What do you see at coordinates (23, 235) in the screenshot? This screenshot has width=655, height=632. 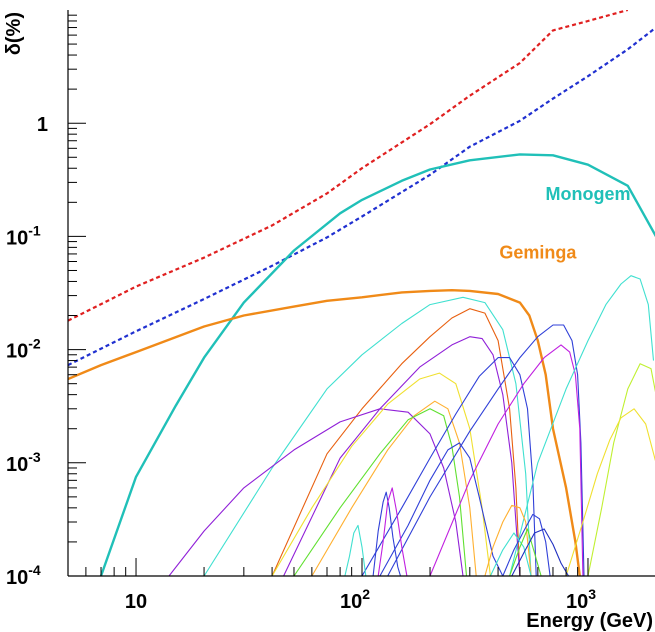 I see `y-tick-label: 10⁻¹` at bounding box center [23, 235].